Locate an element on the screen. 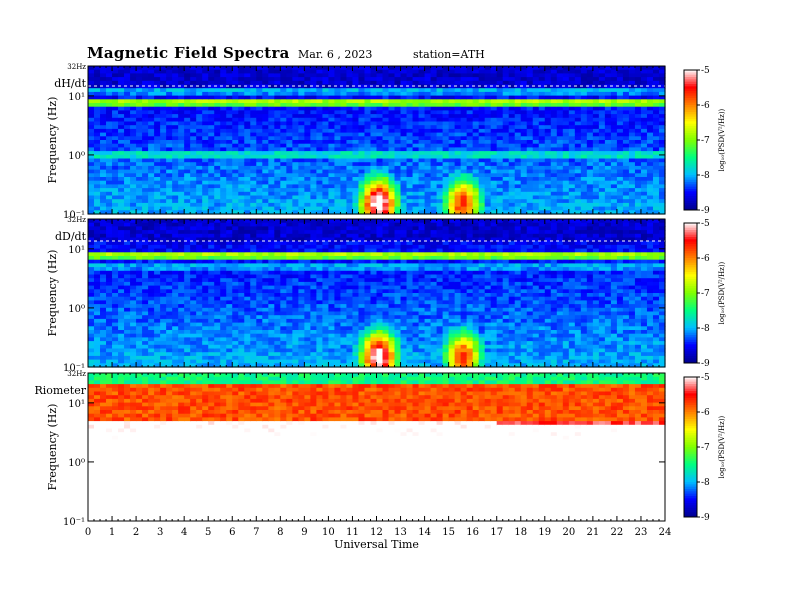  station-label: station=ATH is located at coordinates (449, 54).